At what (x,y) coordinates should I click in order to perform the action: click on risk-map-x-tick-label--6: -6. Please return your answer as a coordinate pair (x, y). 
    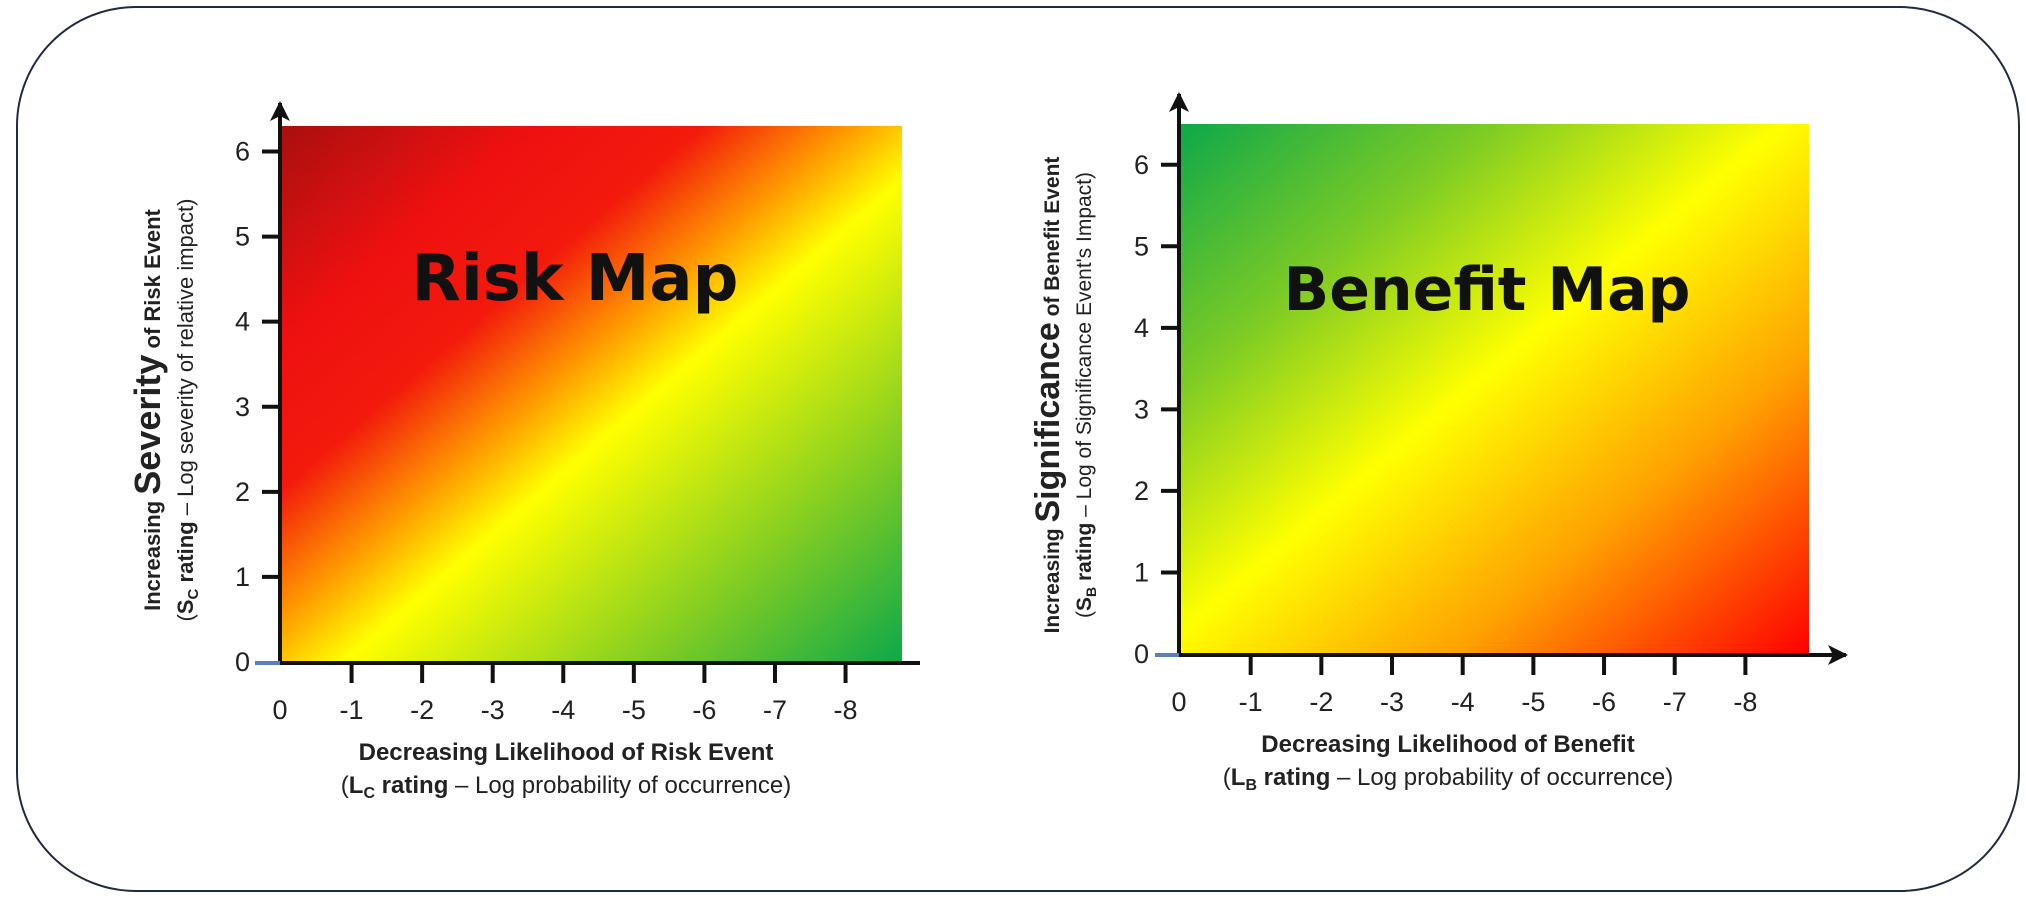
    Looking at the image, I should click on (704, 710).